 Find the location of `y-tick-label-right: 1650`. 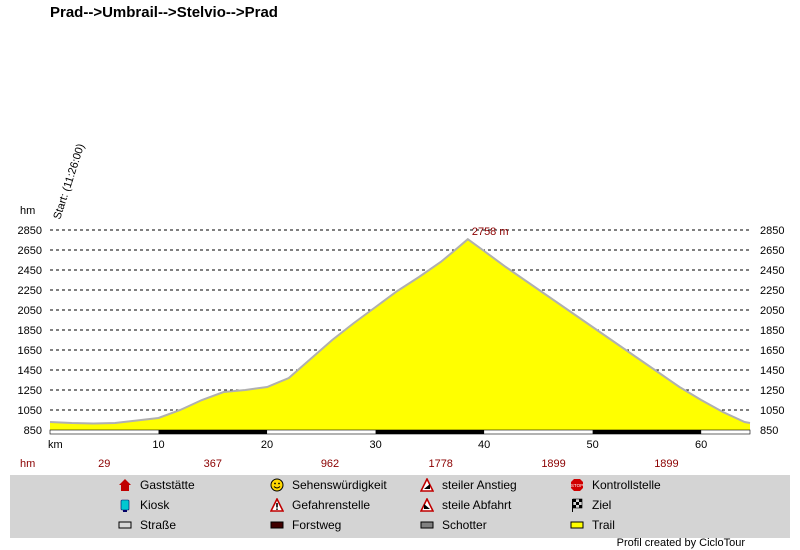

y-tick-label-right: 1650 is located at coordinates (772, 351).